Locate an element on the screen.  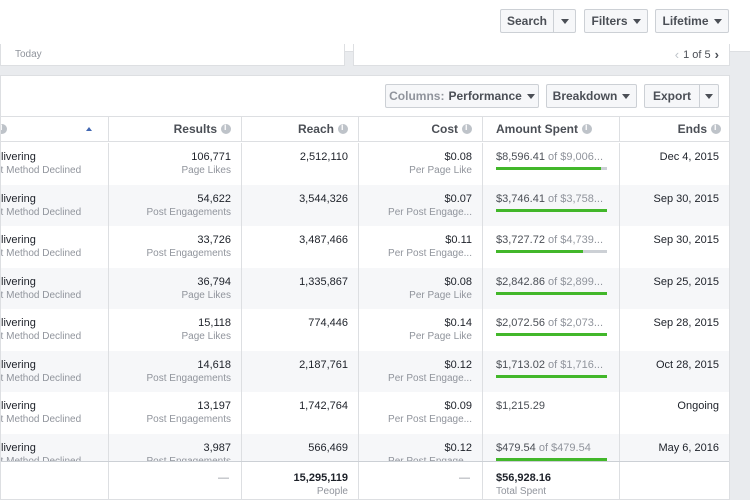
column-header-ends: Ends is located at coordinates (674, 129).